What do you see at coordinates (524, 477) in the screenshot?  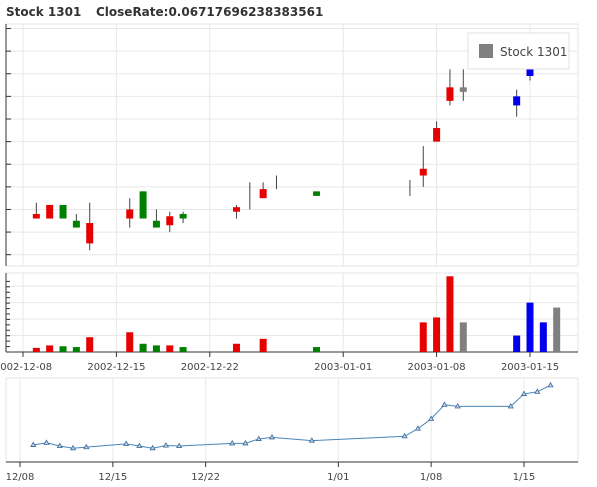 I see `line-x-tick-label: 1/15` at bounding box center [524, 477].